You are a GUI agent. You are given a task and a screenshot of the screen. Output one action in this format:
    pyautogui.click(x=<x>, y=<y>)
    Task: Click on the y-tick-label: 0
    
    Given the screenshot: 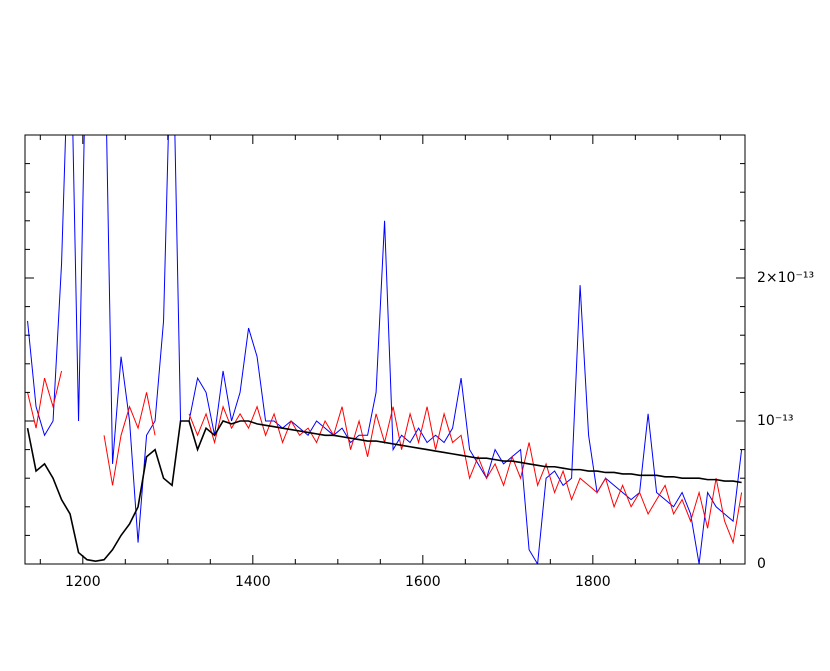 What is the action you would take?
    pyautogui.click(x=761, y=564)
    